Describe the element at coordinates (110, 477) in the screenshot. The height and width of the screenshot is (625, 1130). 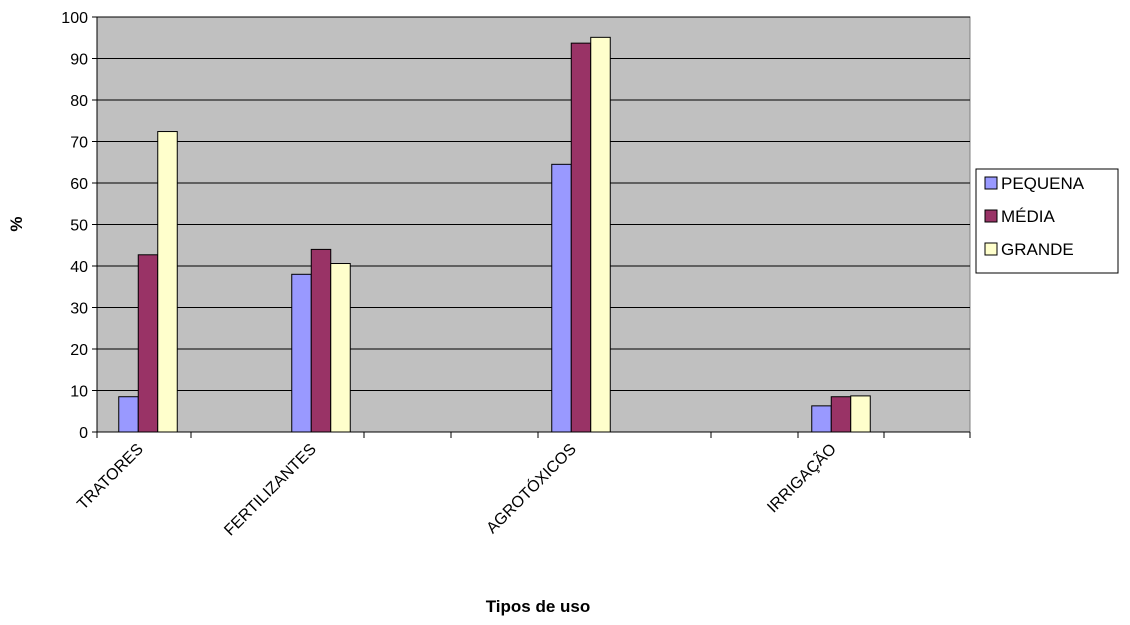
I see `x-tick-label: TRATORES` at that location.